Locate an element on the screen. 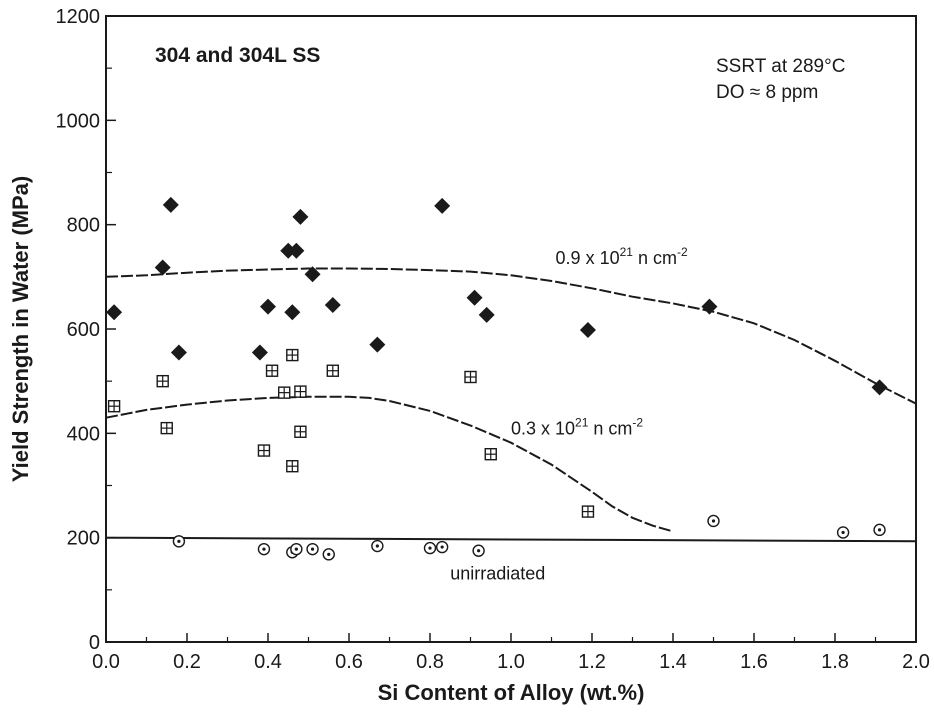  curve-label-0: 0.9 x 1021 n cm-2 is located at coordinates (622, 256).